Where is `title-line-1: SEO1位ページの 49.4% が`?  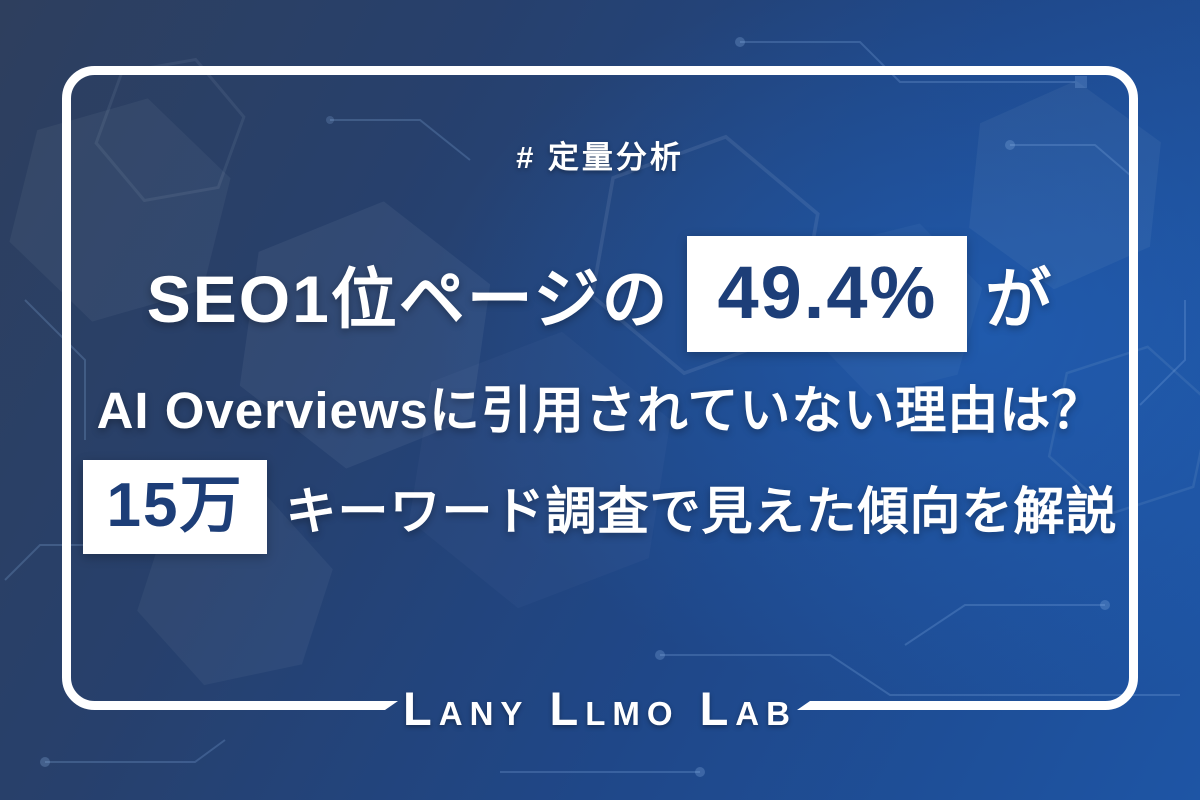 title-line-1: SEO1位ページの 49.4% が is located at coordinates (600, 294).